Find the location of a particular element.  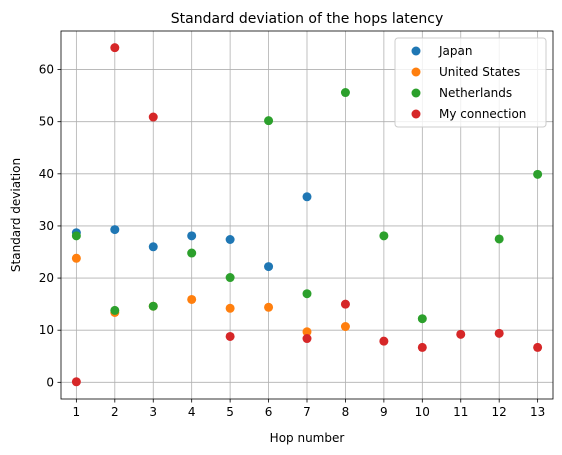

x-tick-label: 3 is located at coordinates (153, 412).